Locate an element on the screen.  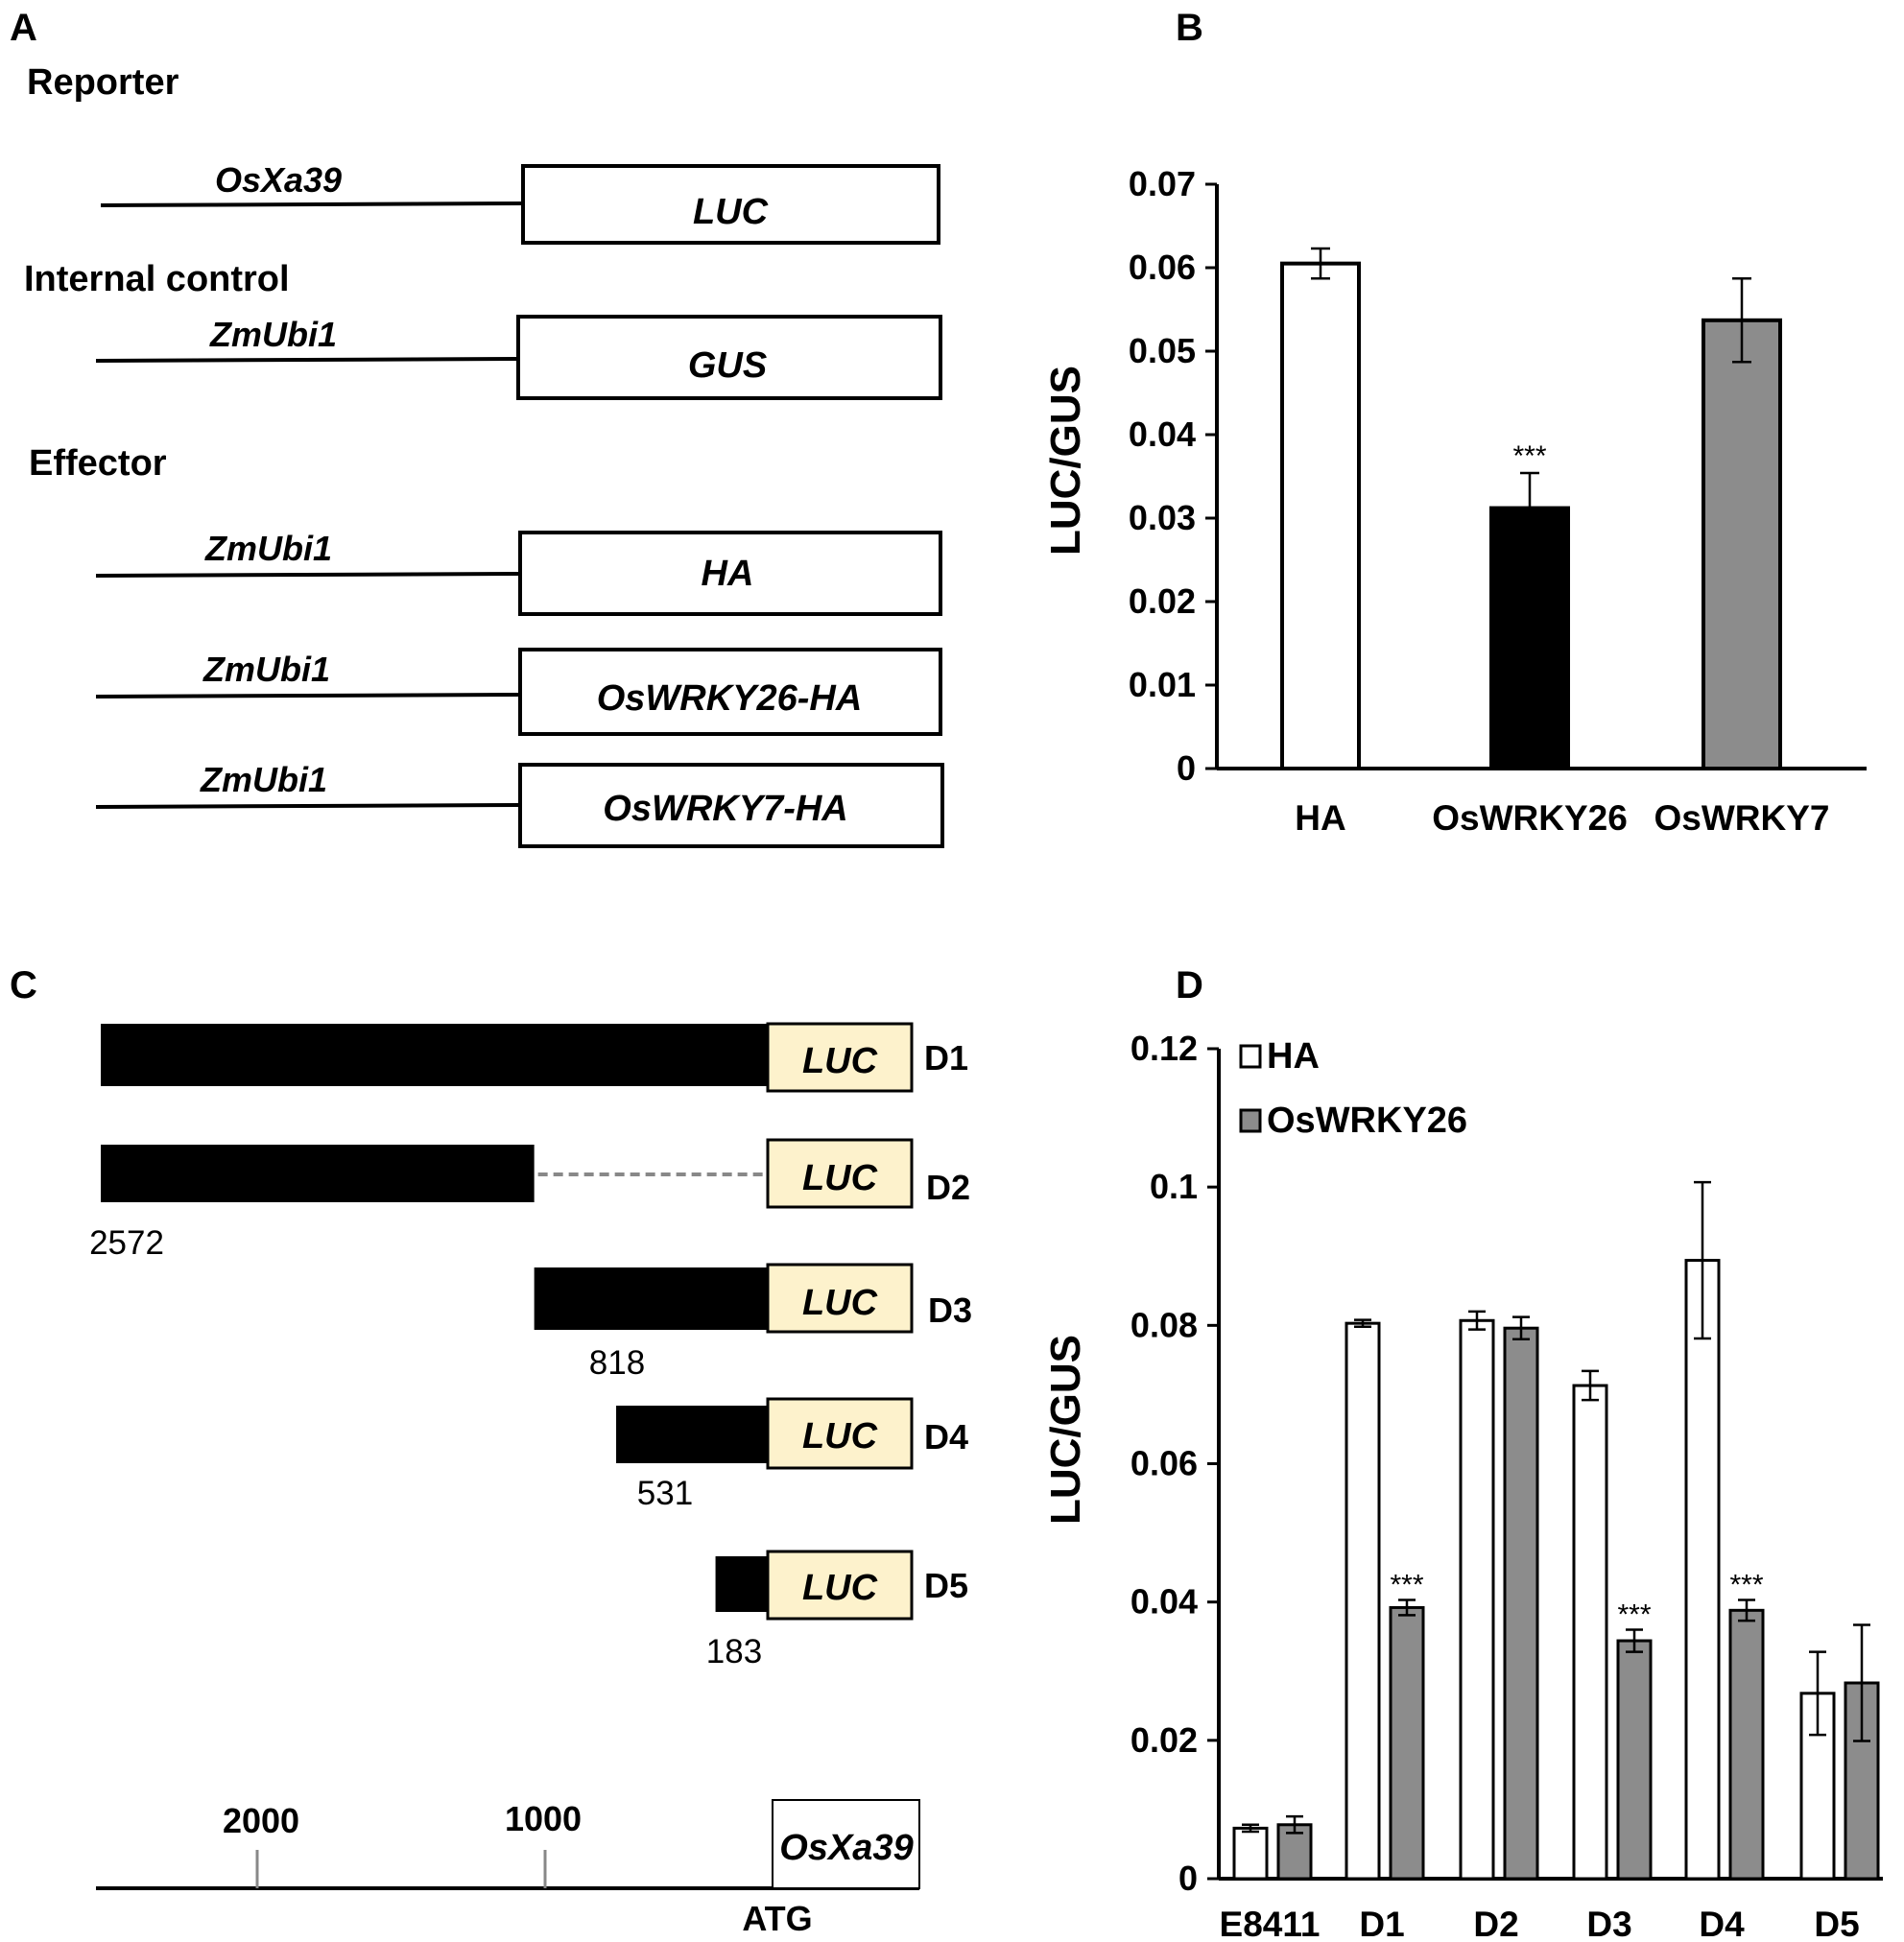
bar-oswrky26-d2 is located at coordinates (1521, 1603).